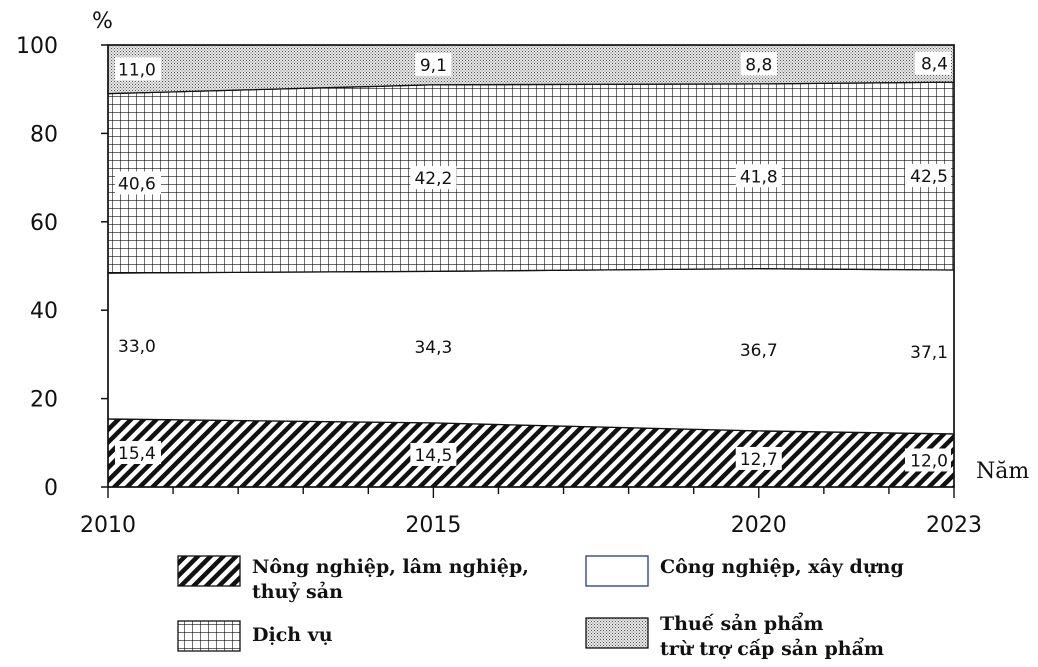  I want to click on data-label-agri-2023: 12,0, so click(929, 461).